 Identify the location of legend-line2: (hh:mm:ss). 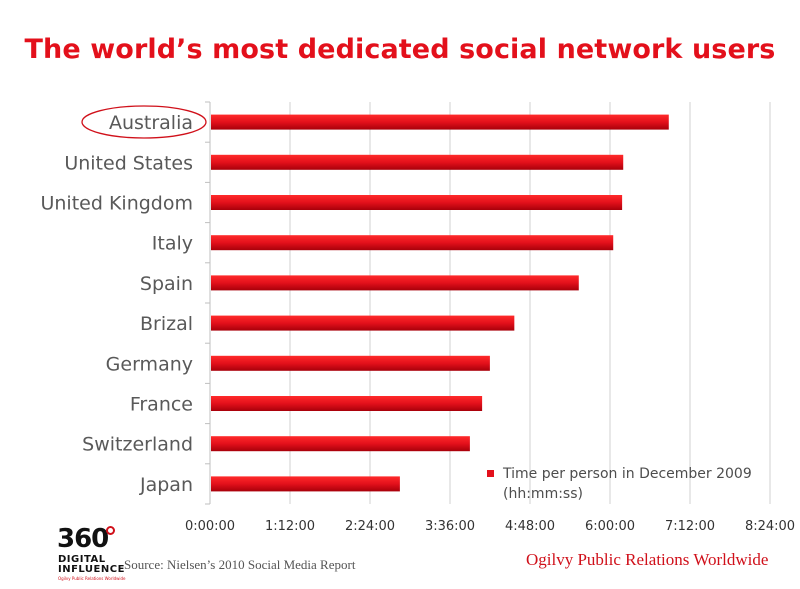
(543, 494).